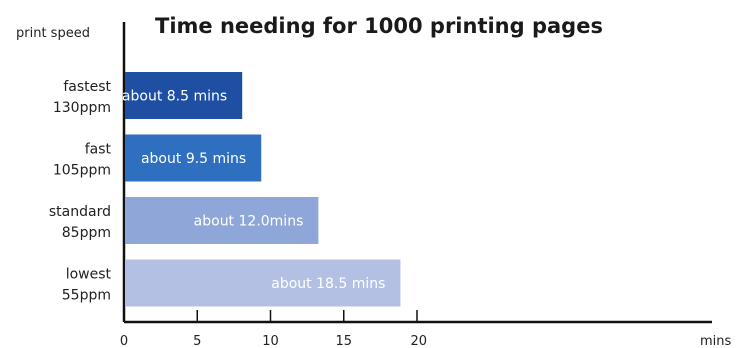 The image size is (739, 348). Describe the element at coordinates (716, 341) in the screenshot. I see `x-axis-unit-label: mins` at that location.